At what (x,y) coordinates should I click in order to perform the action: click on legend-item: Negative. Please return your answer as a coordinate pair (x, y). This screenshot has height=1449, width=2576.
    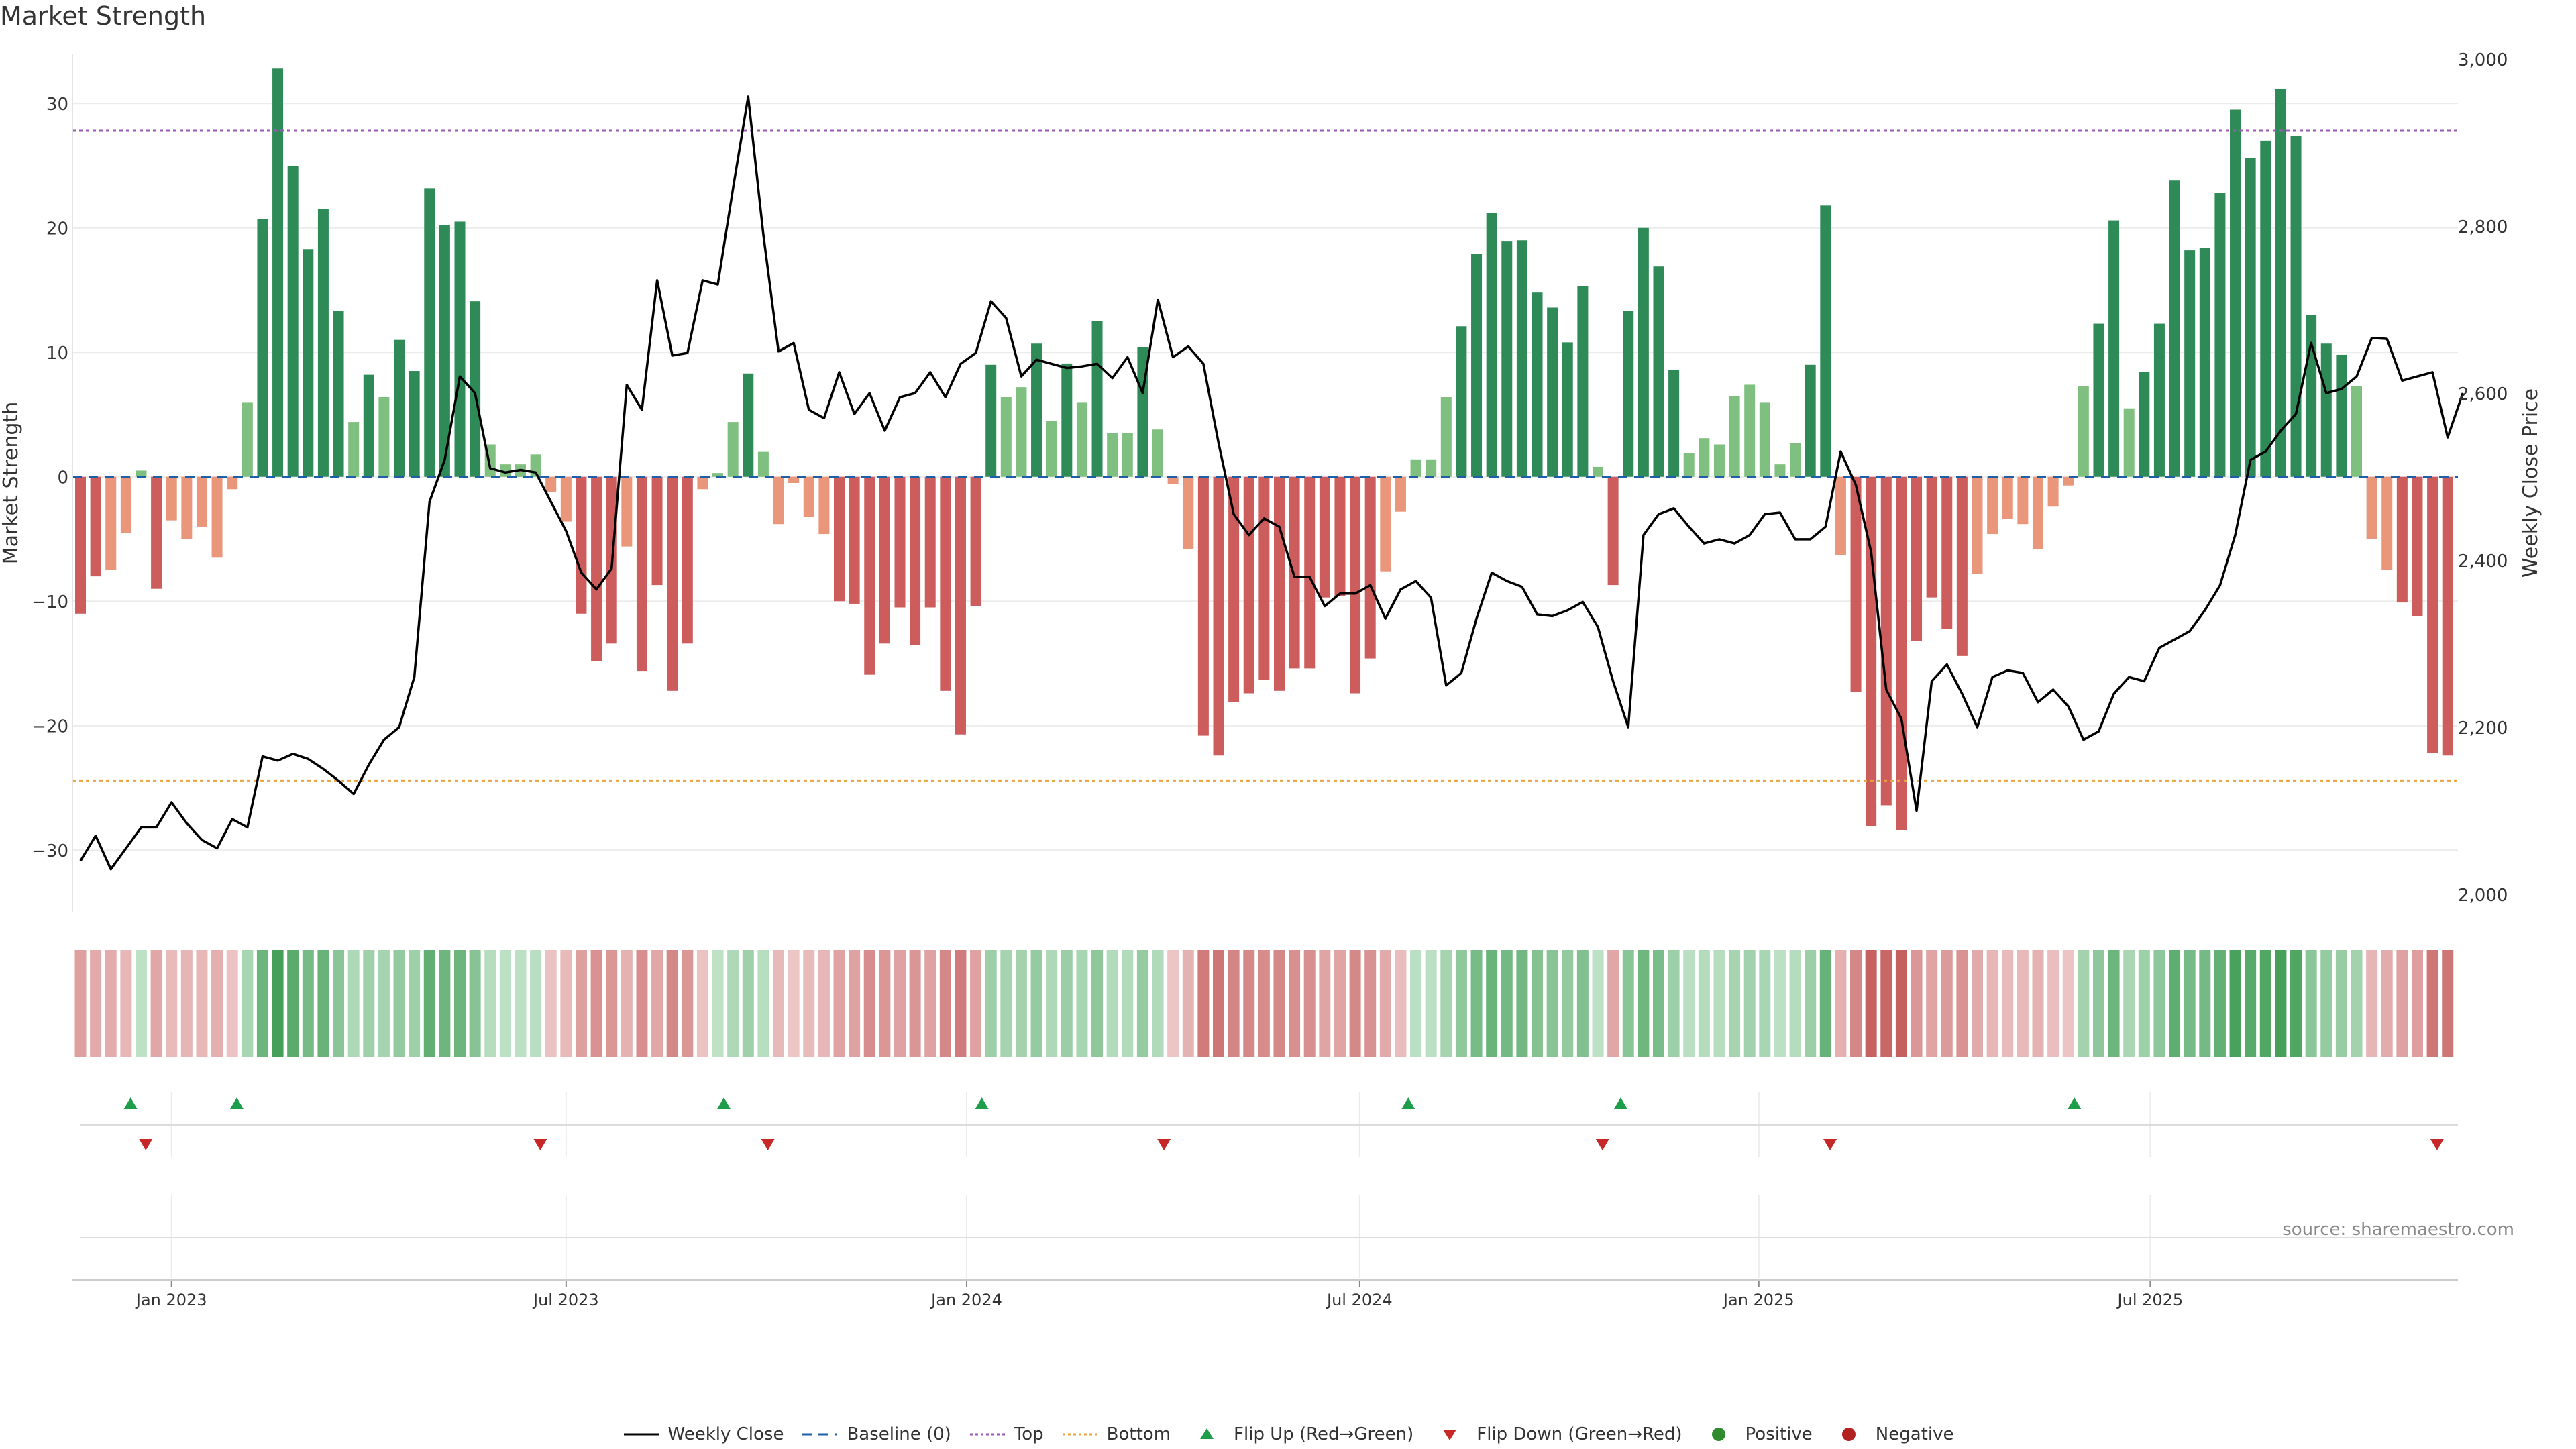
    Looking at the image, I should click on (1891, 1434).